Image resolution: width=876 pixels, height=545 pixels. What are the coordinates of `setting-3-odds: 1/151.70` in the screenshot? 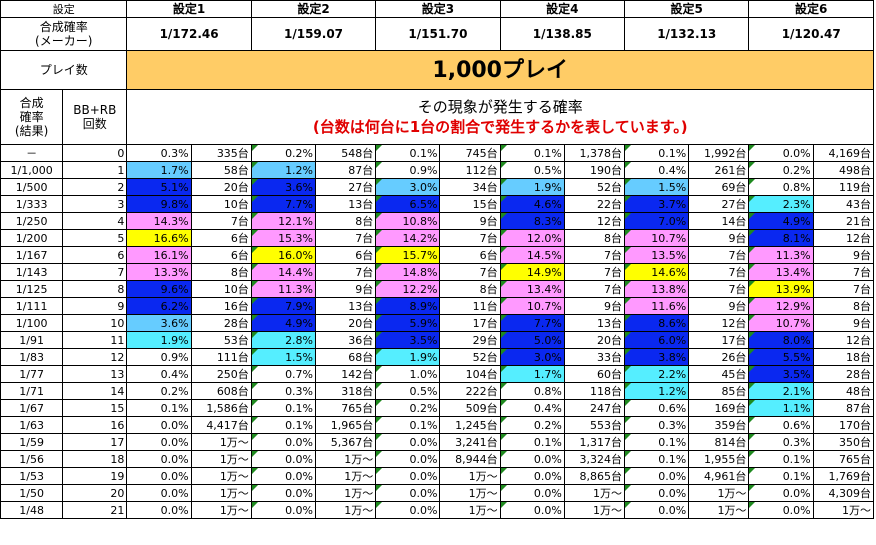 It's located at (438, 34).